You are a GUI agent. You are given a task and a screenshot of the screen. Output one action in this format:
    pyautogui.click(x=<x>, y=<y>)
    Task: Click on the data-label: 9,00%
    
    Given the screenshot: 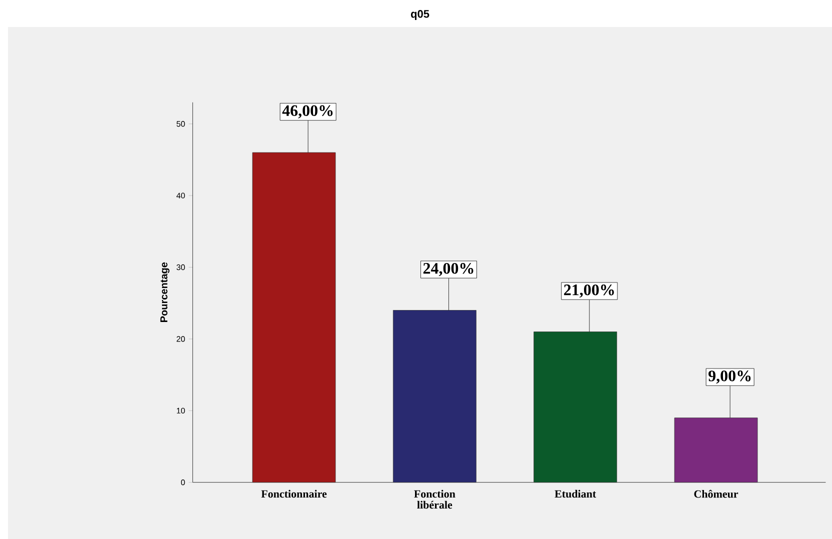 What is the action you would take?
    pyautogui.click(x=729, y=377)
    